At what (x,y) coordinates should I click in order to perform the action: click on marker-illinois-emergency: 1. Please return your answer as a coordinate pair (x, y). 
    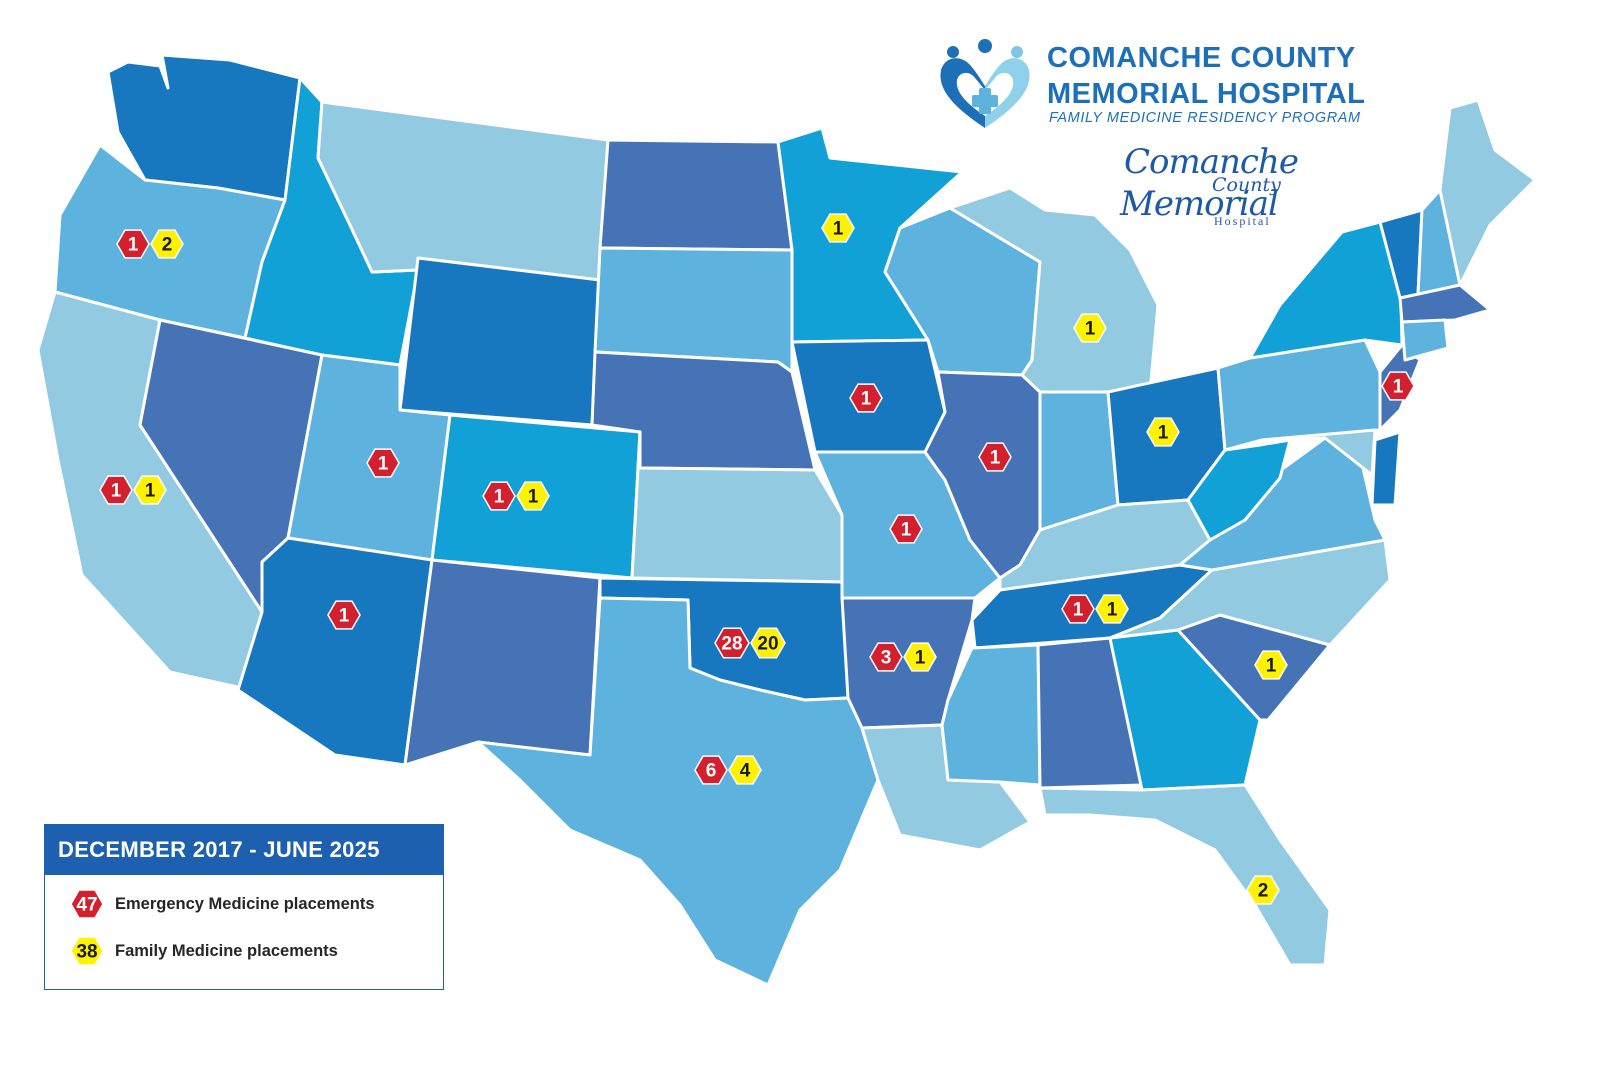
    Looking at the image, I should click on (995, 457).